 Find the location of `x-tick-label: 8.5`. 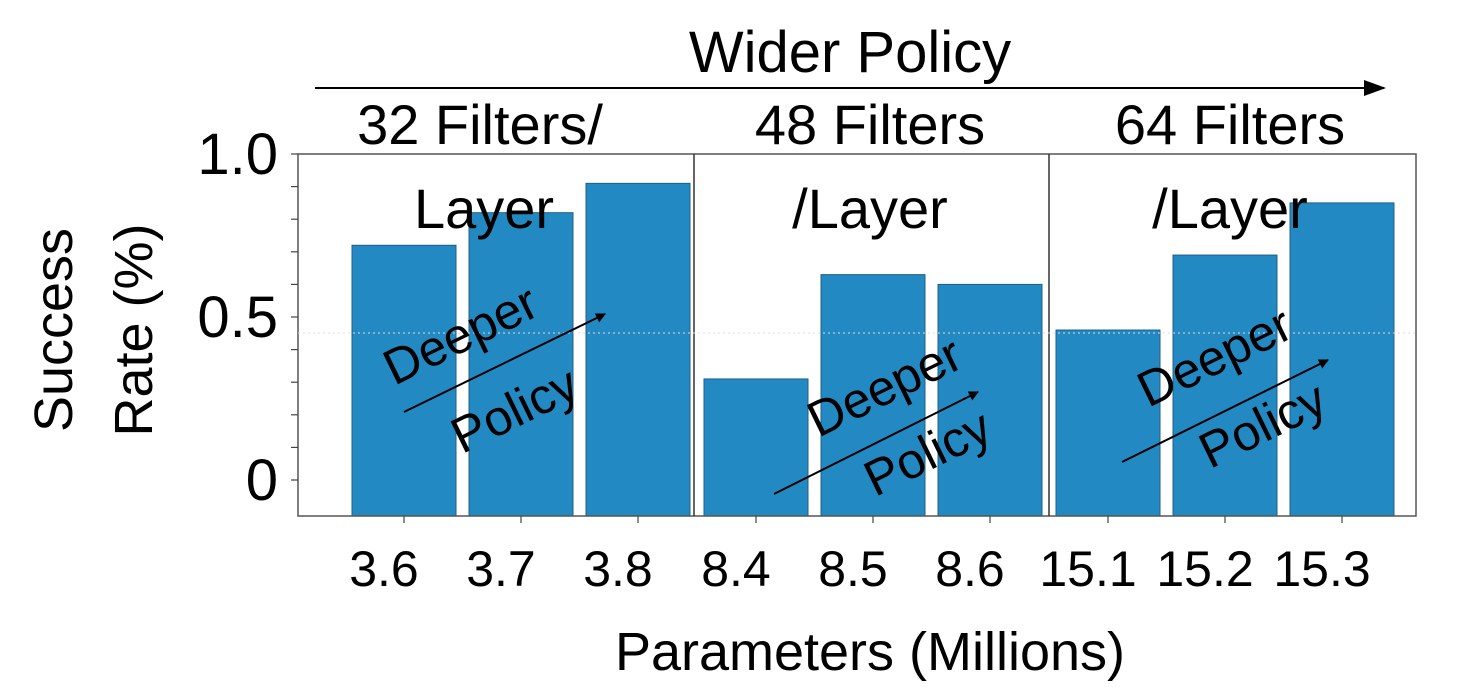

x-tick-label: 8.5 is located at coordinates (853, 569).